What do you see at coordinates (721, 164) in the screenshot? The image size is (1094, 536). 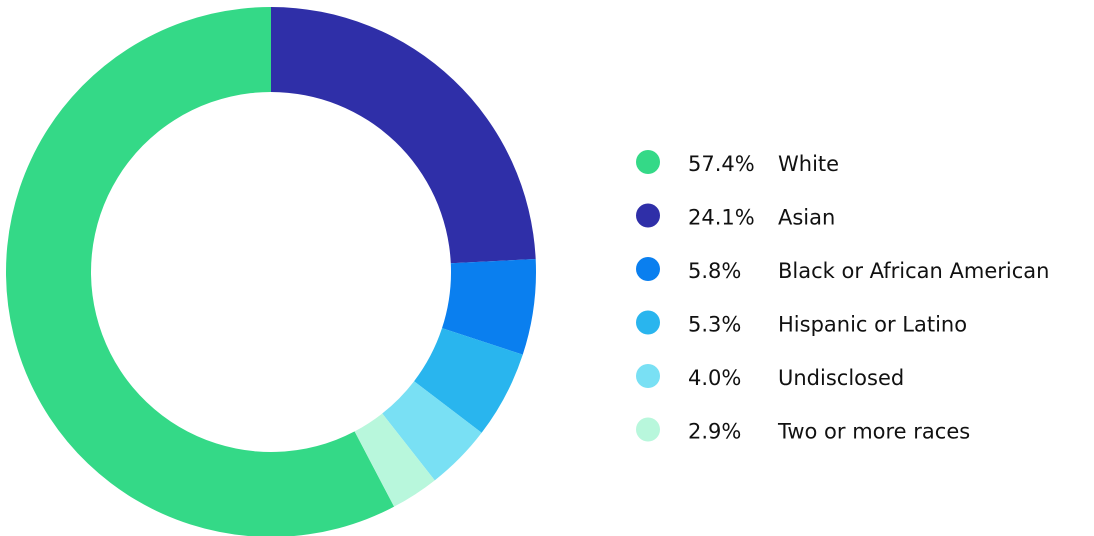 I see `legend-value: 57.4%` at bounding box center [721, 164].